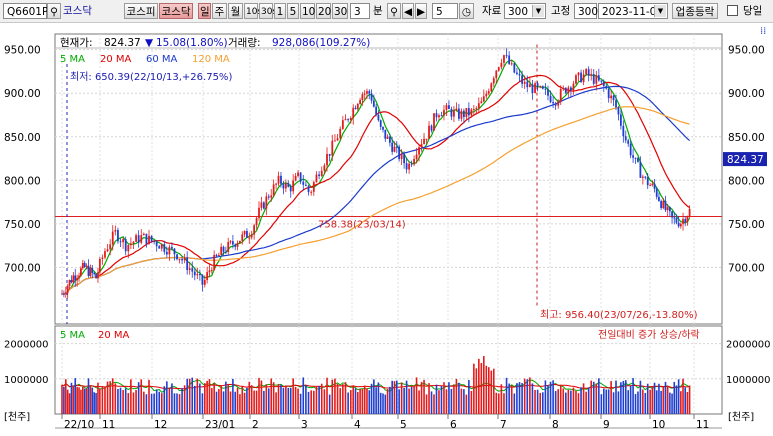 The height and width of the screenshot is (436, 773). What do you see at coordinates (340, 11) in the screenshot?
I see `period-30: 30` at bounding box center [340, 11].